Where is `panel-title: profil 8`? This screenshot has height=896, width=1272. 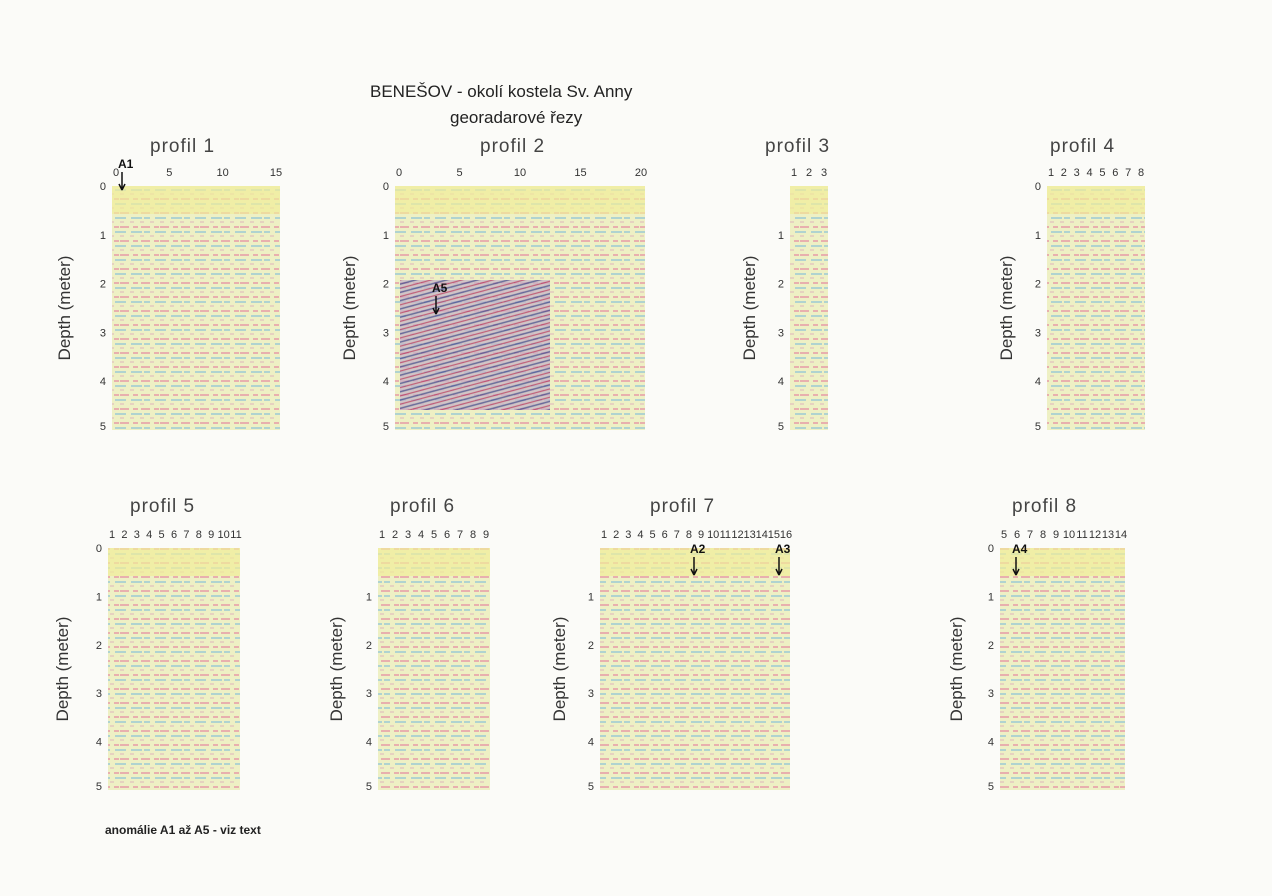 panel-title: profil 8 is located at coordinates (1044, 506).